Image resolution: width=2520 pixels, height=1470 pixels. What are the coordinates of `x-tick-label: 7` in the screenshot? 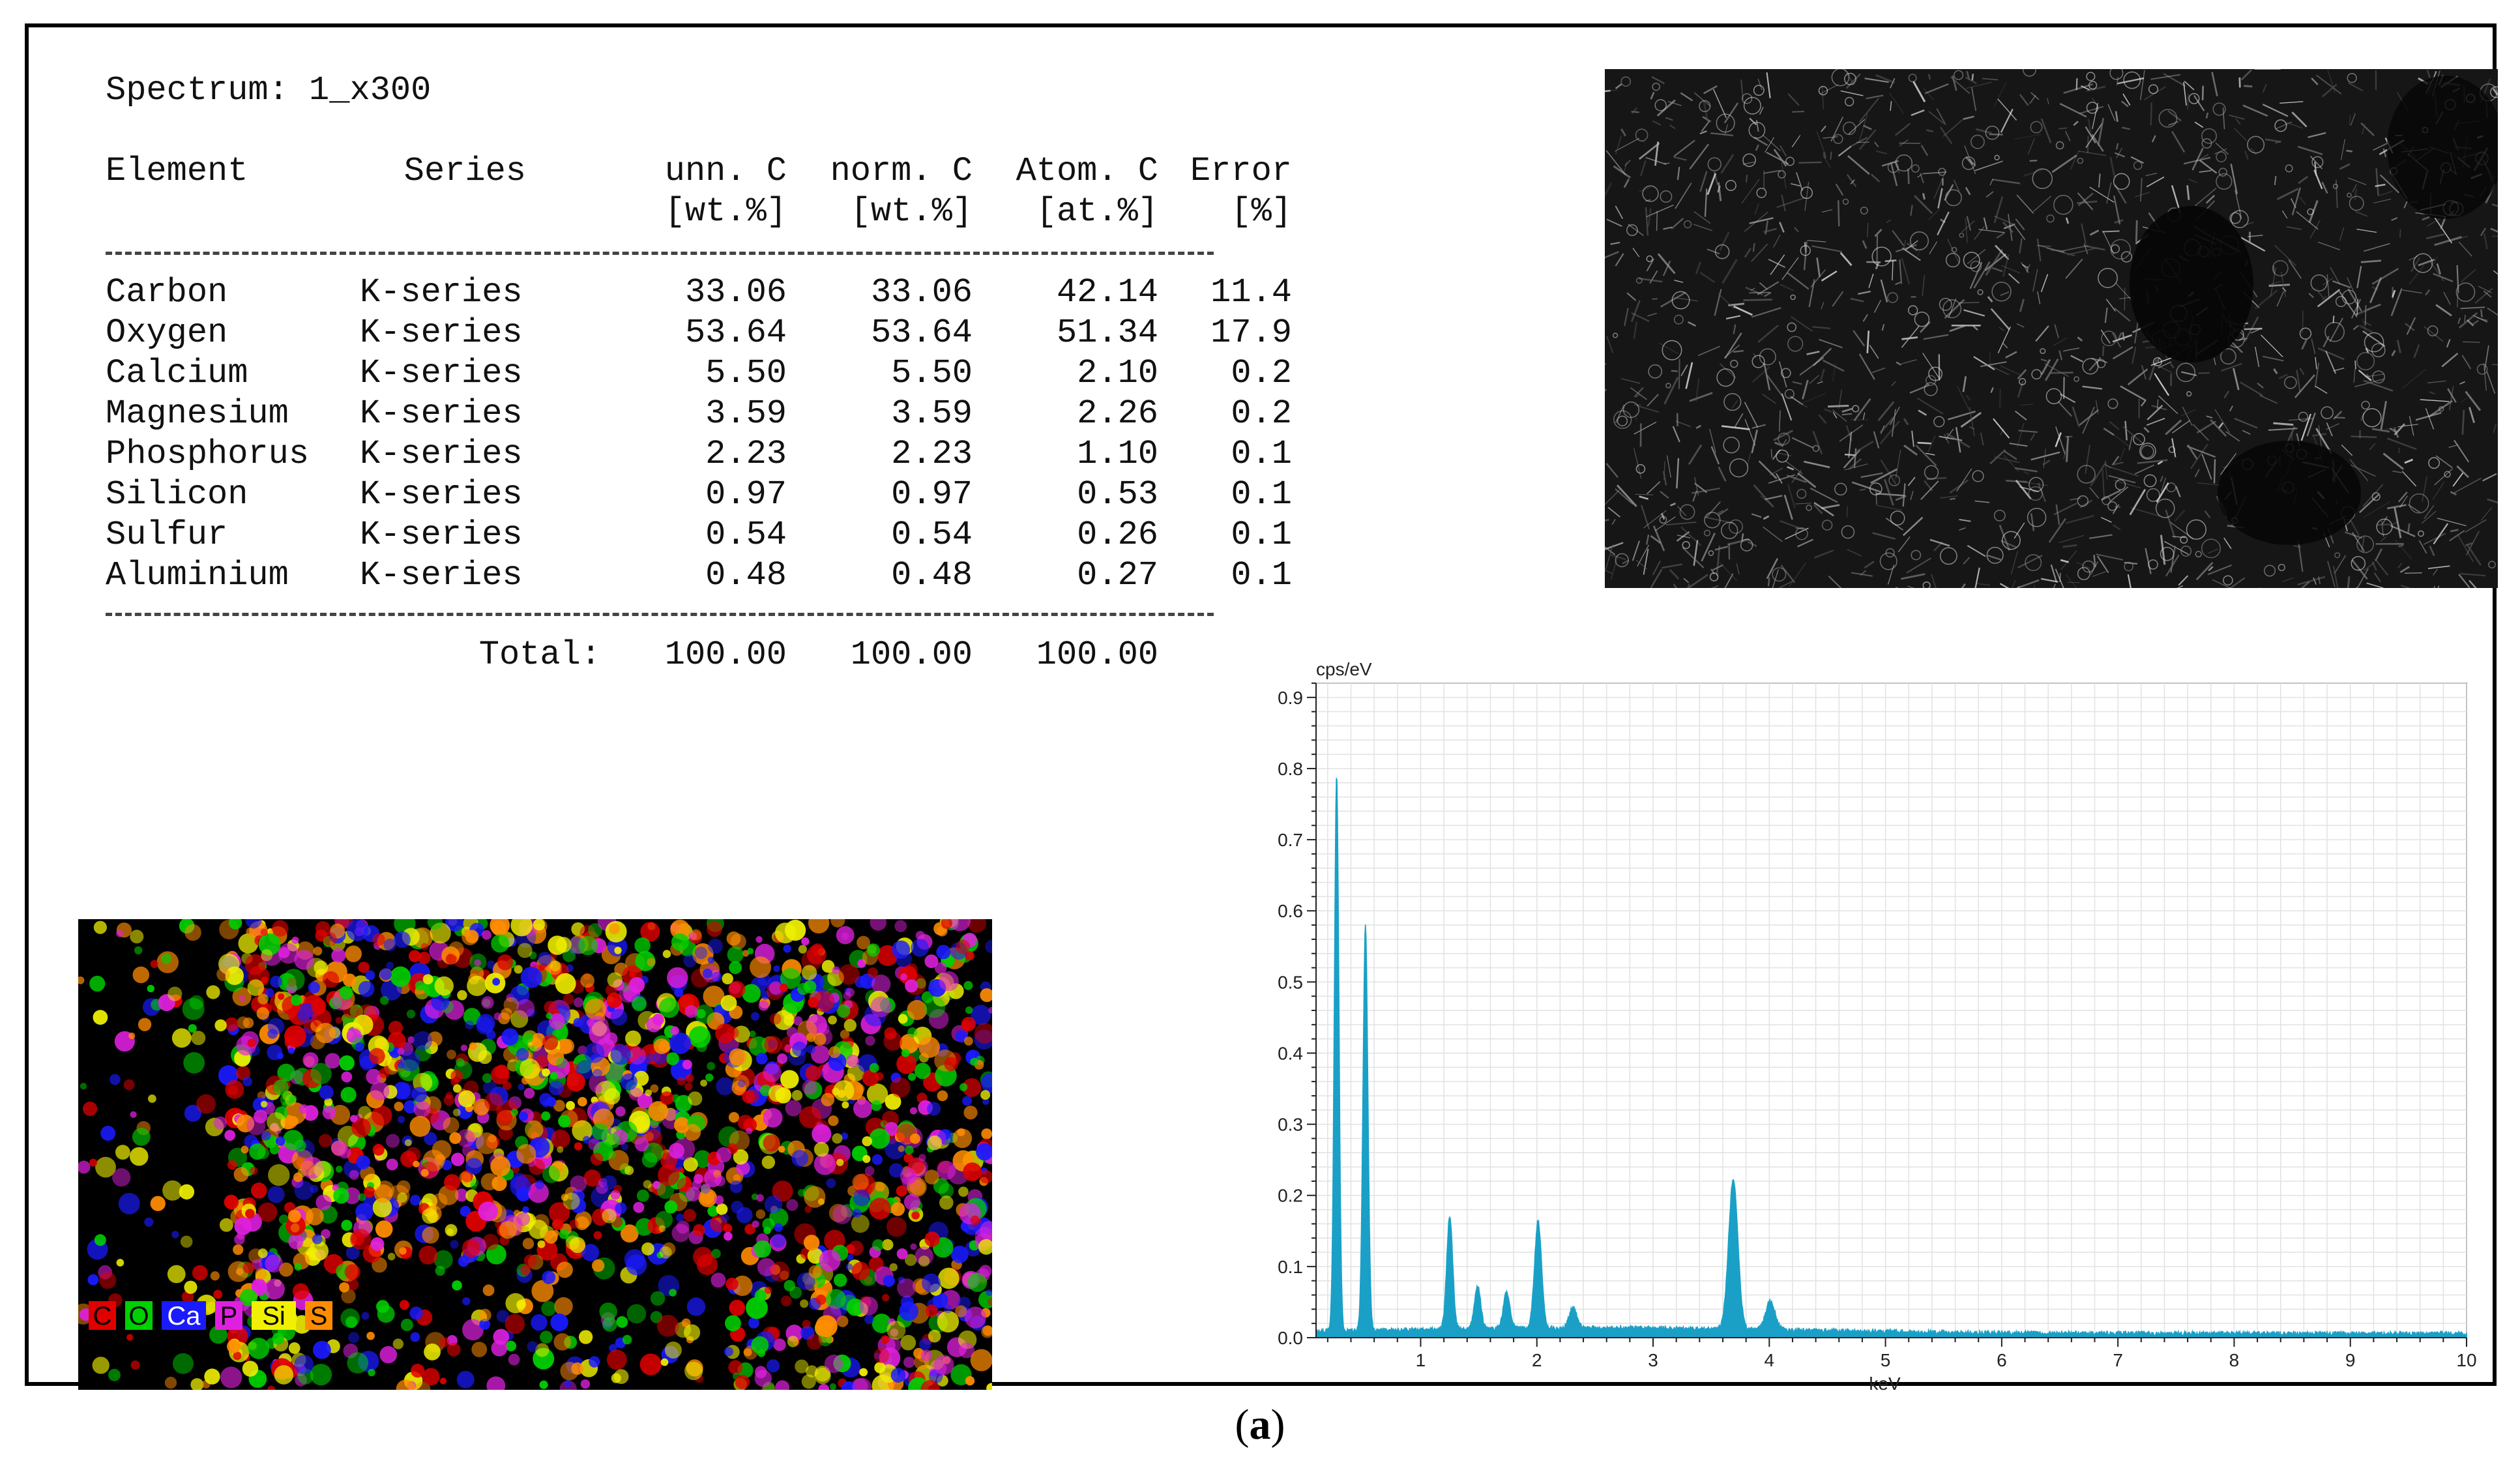 It's located at (2118, 1360).